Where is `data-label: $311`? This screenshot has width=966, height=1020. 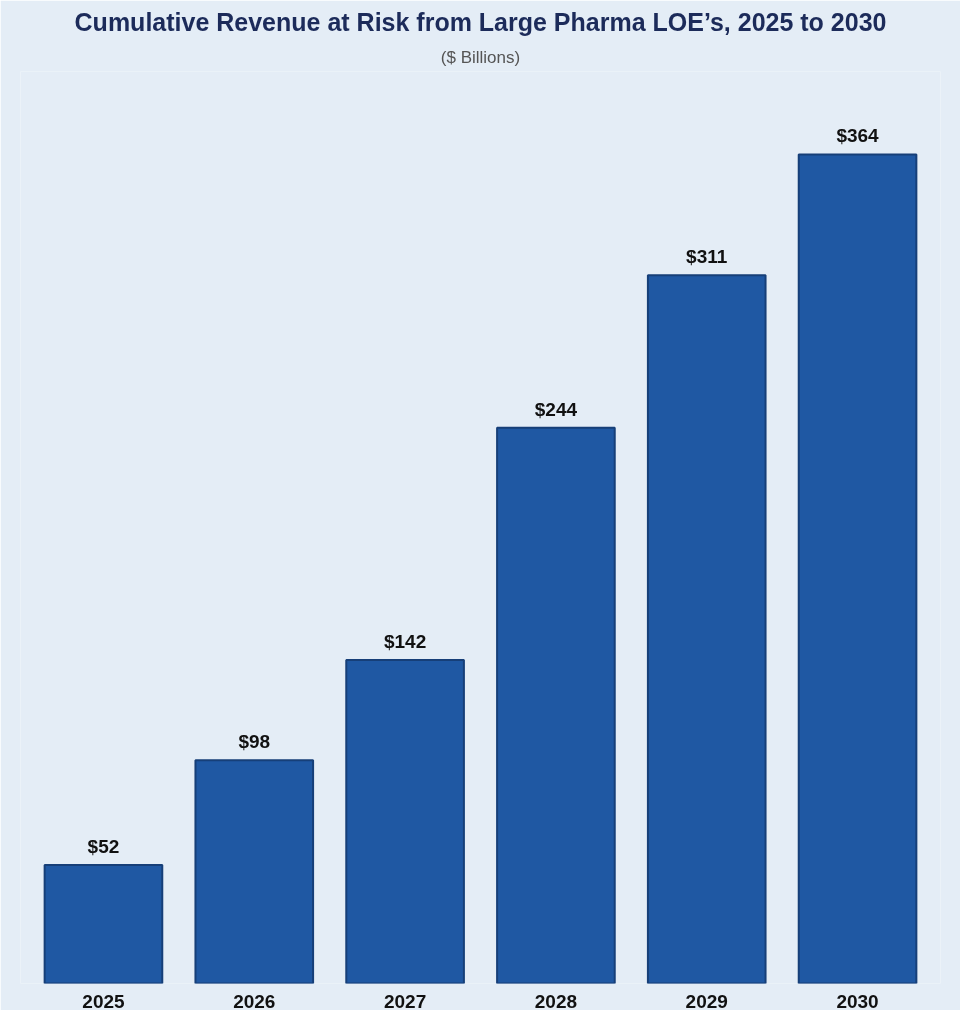 data-label: $311 is located at coordinates (707, 257).